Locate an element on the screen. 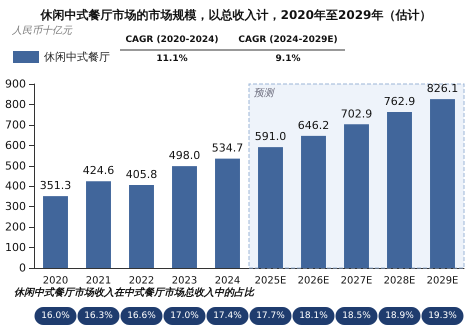  text: 18.1% is located at coordinates (313, 316).